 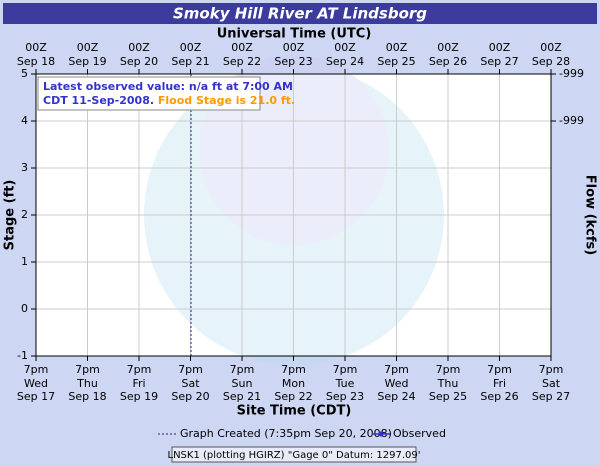 What do you see at coordinates (294, 34) in the screenshot?
I see `top-axis-label: Universal Time (UTC)` at bounding box center [294, 34].